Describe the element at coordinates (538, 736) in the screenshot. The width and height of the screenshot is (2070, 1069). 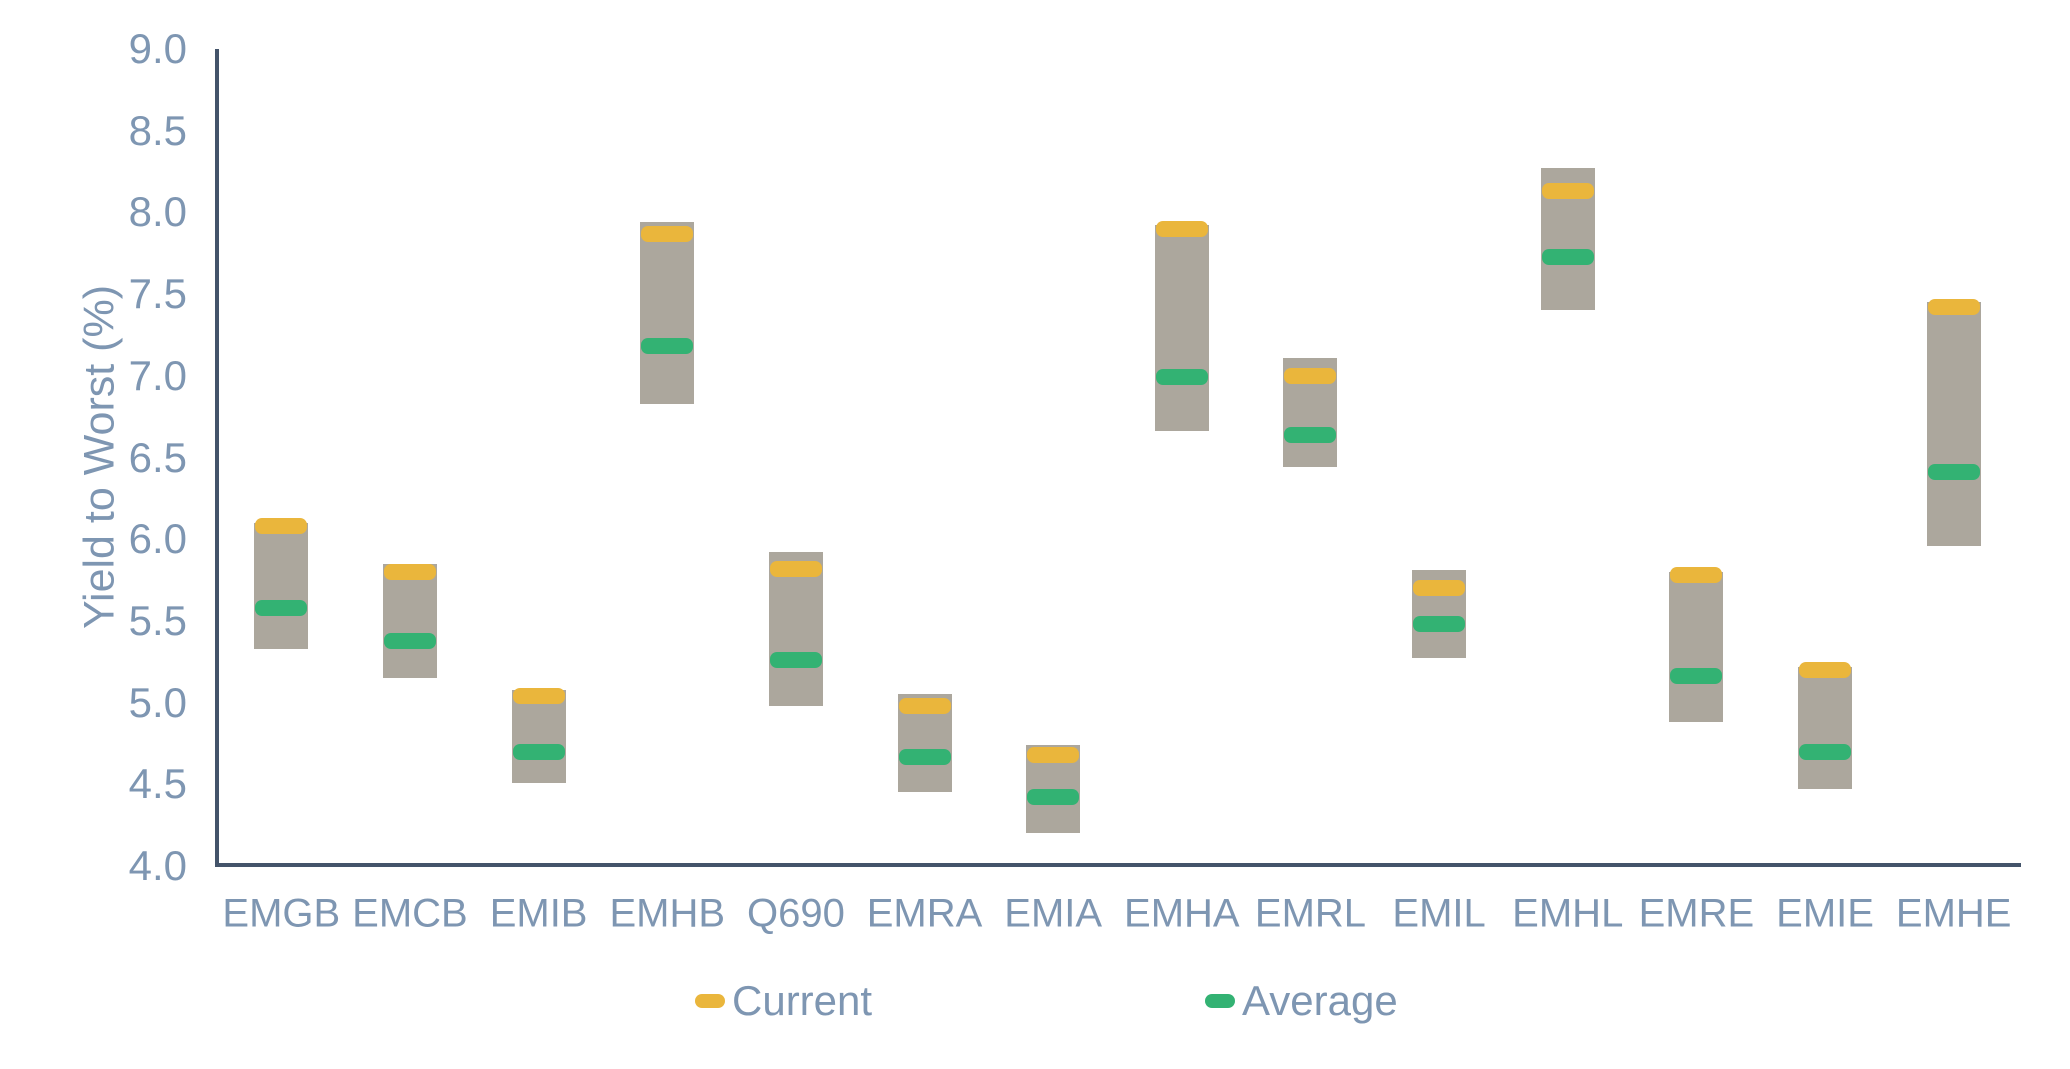
I see `range-bar-emib` at that location.